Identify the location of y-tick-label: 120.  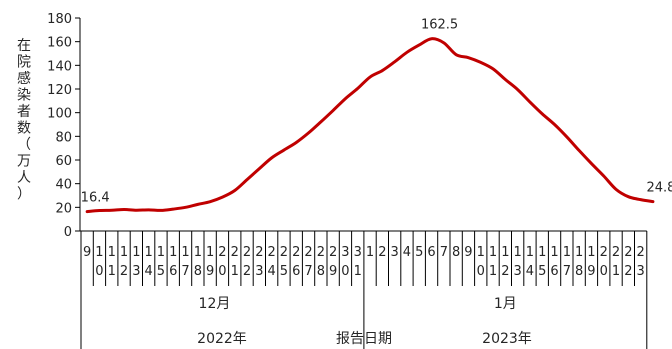
(59, 90).